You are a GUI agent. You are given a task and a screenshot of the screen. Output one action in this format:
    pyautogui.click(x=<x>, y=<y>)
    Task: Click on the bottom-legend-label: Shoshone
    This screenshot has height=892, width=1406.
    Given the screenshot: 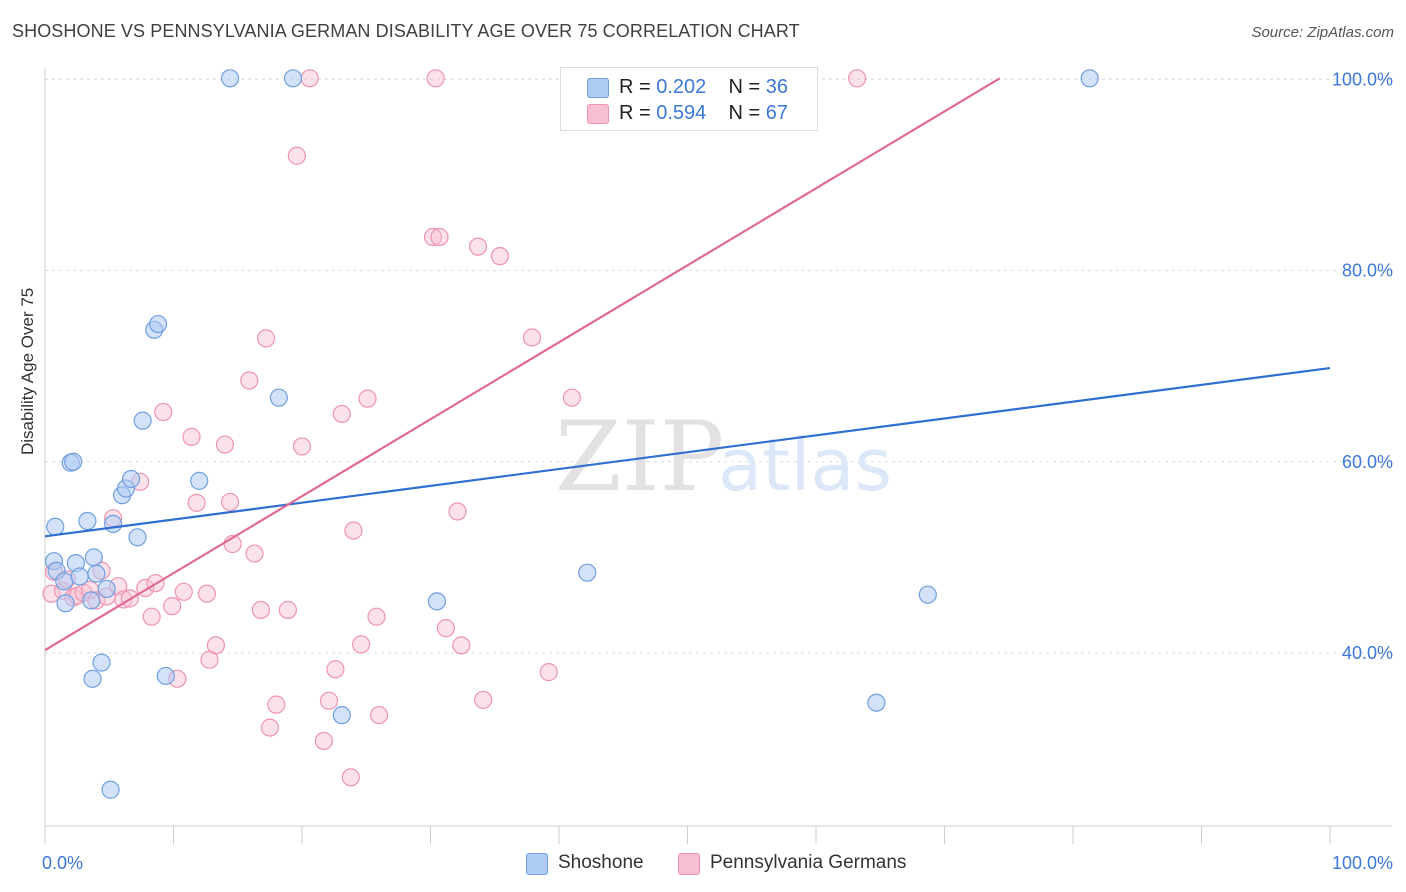 What is the action you would take?
    pyautogui.click(x=601, y=862)
    